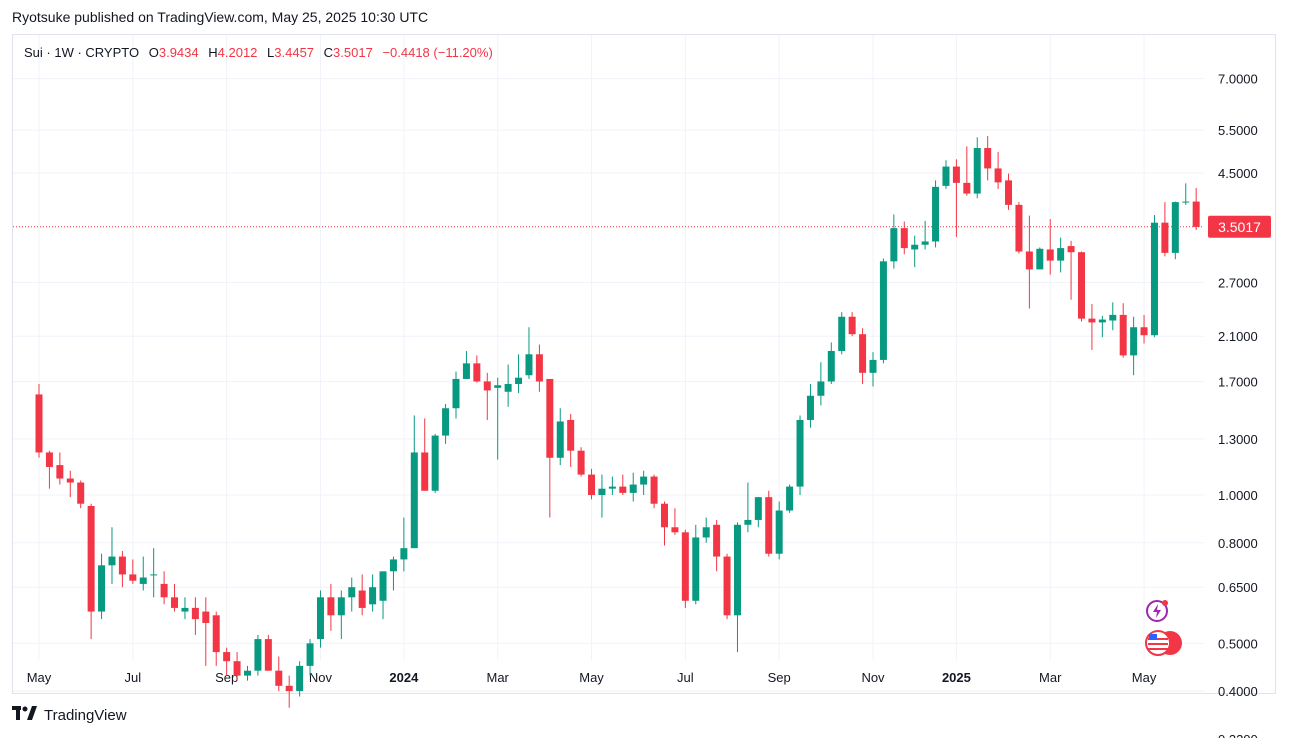 This screenshot has width=1289, height=738. What do you see at coordinates (271, 52) in the screenshot?
I see `low-label: L` at bounding box center [271, 52].